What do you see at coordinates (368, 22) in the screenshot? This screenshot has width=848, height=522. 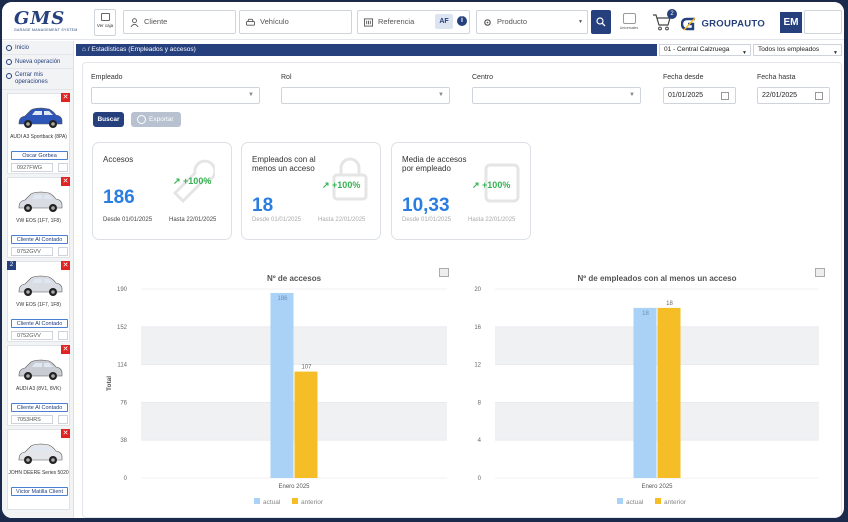 I see `barcode-icon` at bounding box center [368, 22].